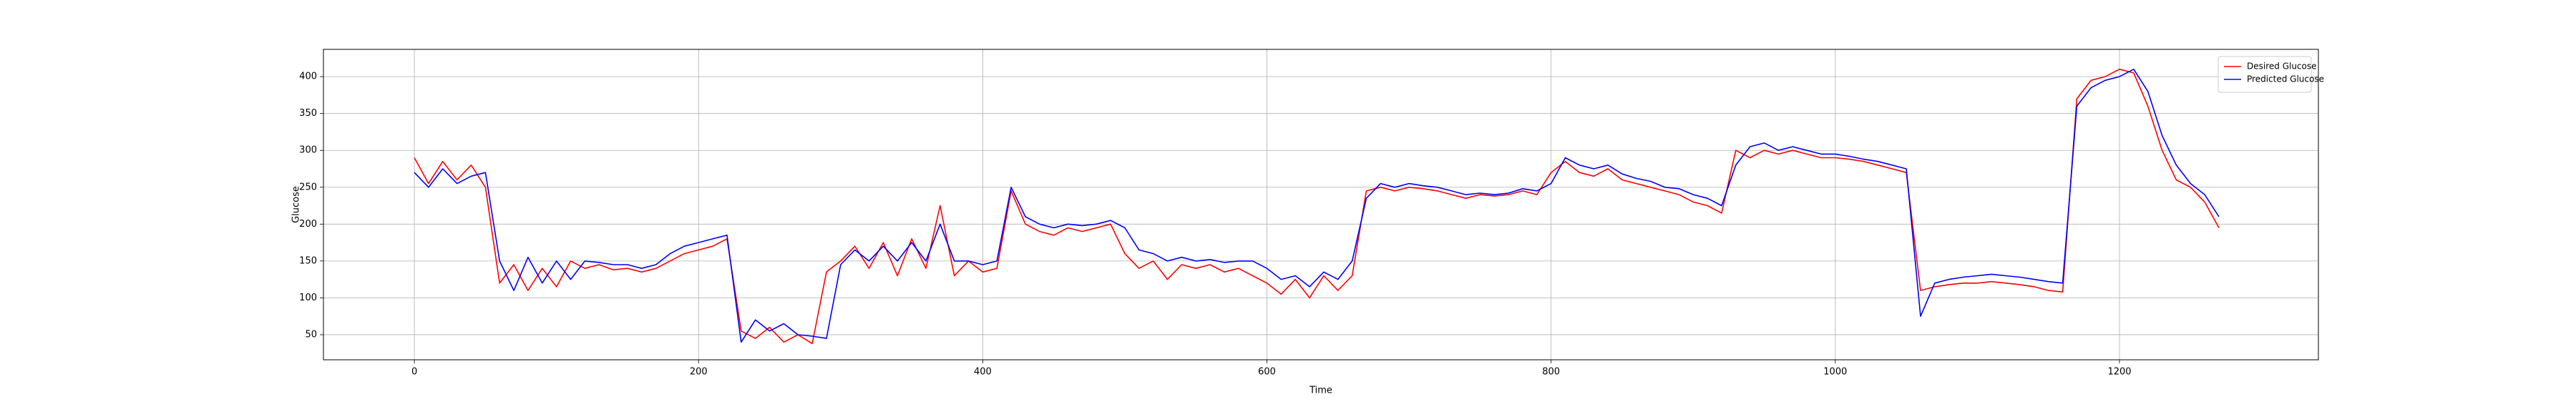  I want to click on legend-label: Desired Glucose, so click(2282, 67).